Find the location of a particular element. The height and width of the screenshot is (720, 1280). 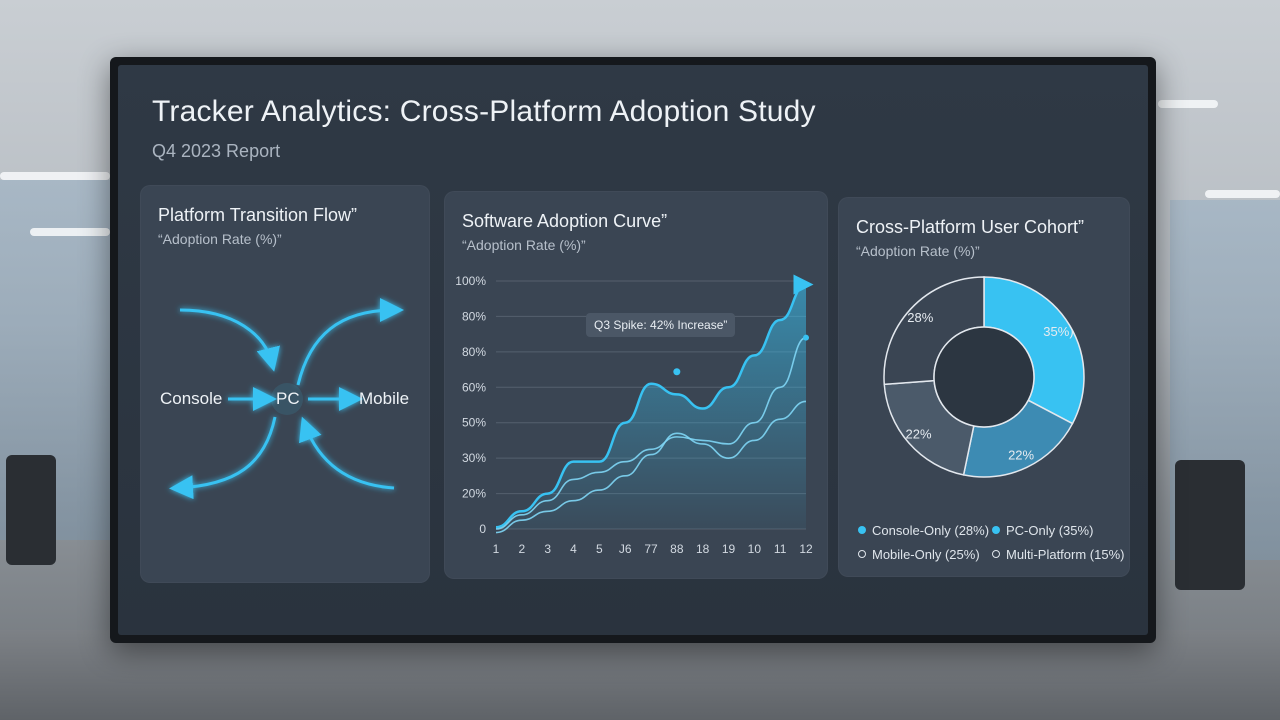

pie-chart-title: Cross-Platform User Cohort” is located at coordinates (970, 227).